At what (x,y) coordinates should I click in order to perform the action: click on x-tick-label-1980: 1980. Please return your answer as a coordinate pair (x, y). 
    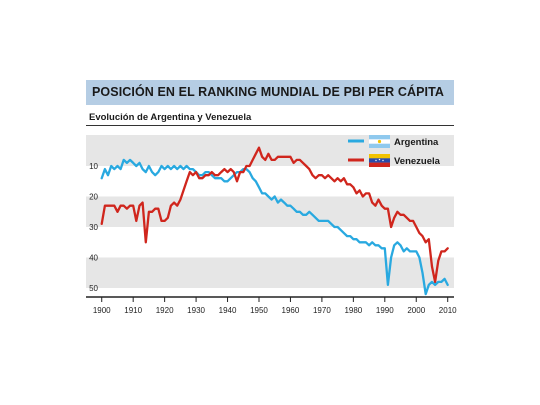
    Looking at the image, I should click on (353, 310).